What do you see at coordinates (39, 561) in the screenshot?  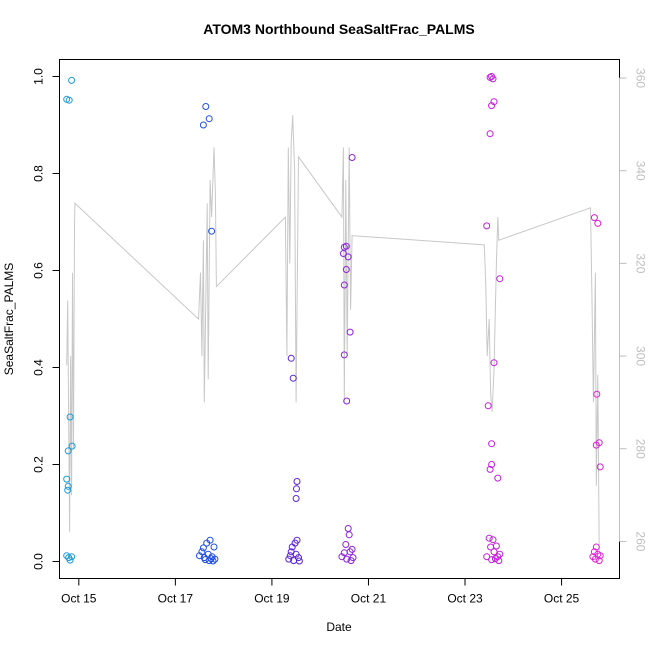 I see `y-tick-label: 0.0` at bounding box center [39, 561].